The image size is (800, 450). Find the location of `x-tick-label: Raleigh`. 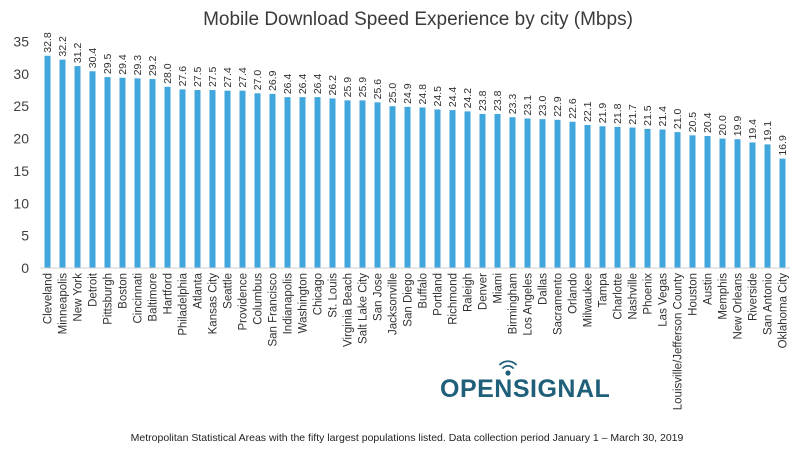

x-tick-label: Raleigh is located at coordinates (469, 292).